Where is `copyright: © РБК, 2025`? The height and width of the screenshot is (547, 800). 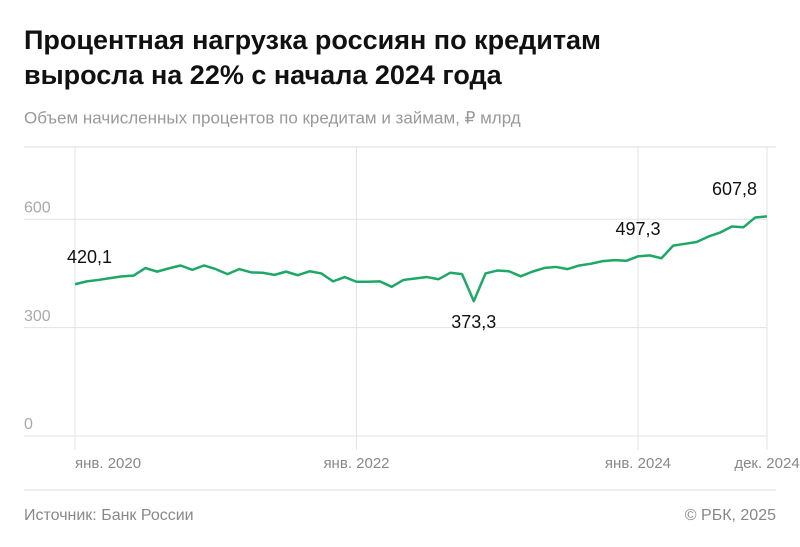
copyright: © РБК, 2025 is located at coordinates (730, 515).